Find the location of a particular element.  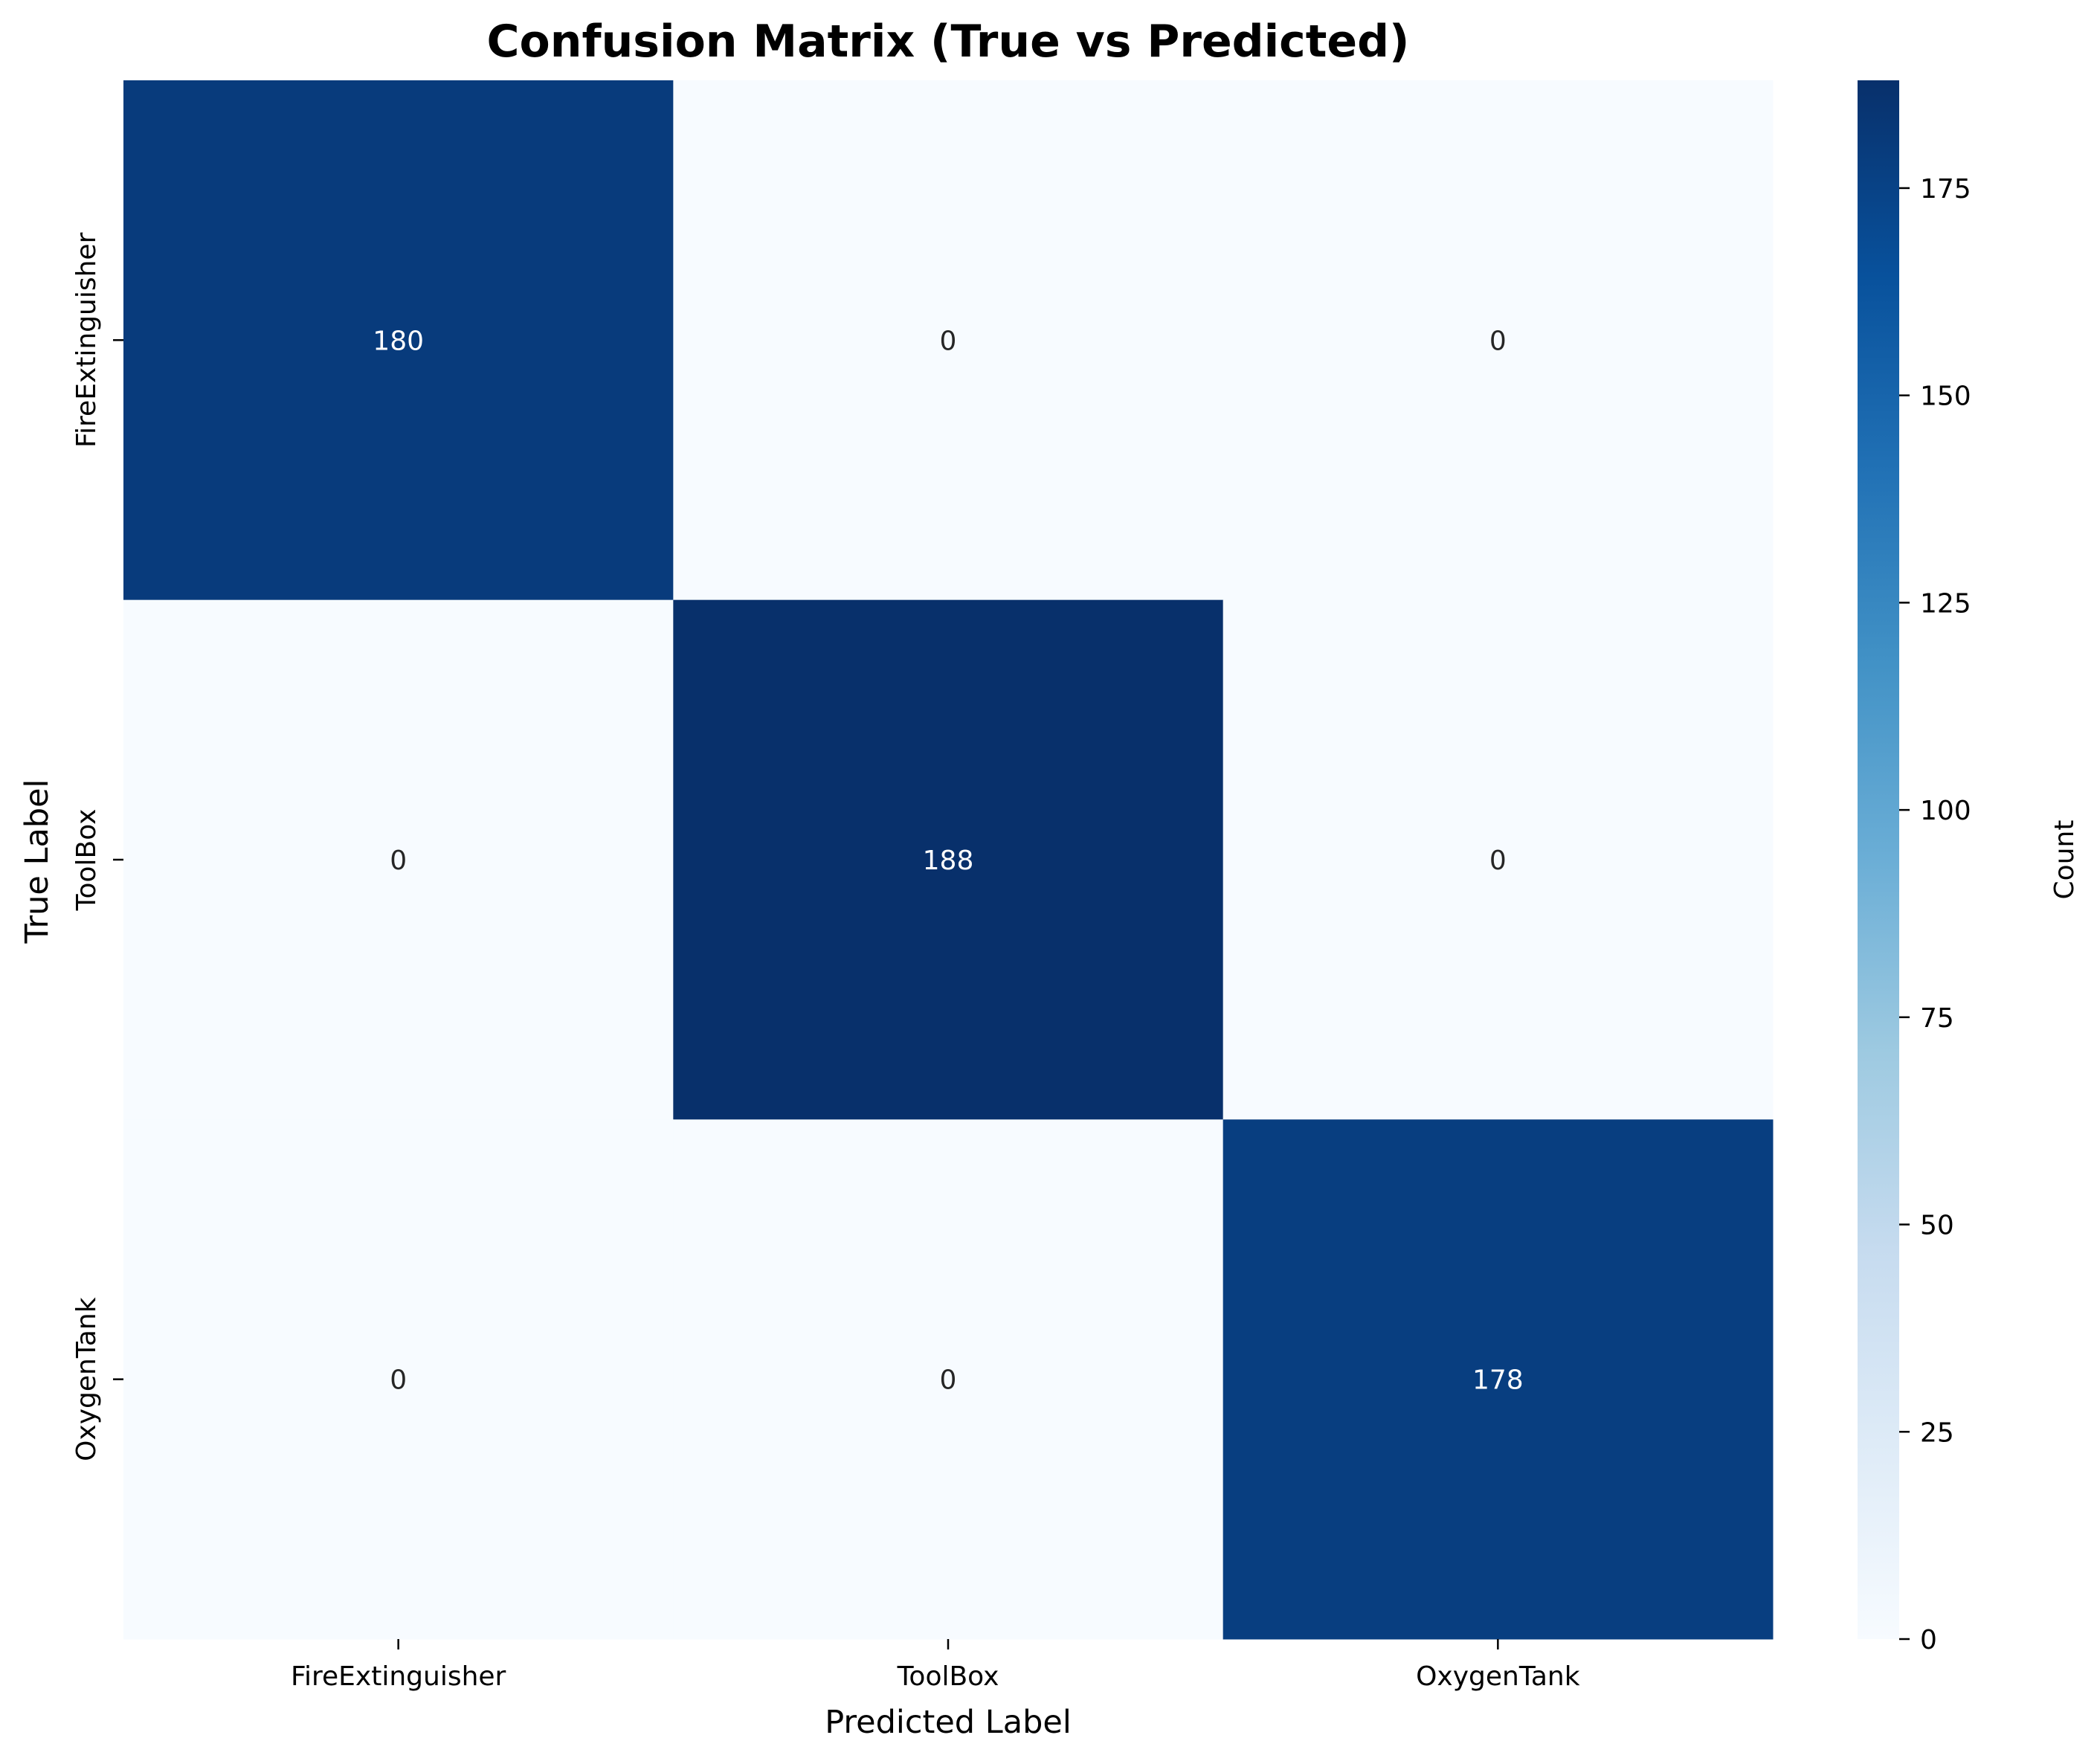

cell-value-label: 178 is located at coordinates (1498, 1381).